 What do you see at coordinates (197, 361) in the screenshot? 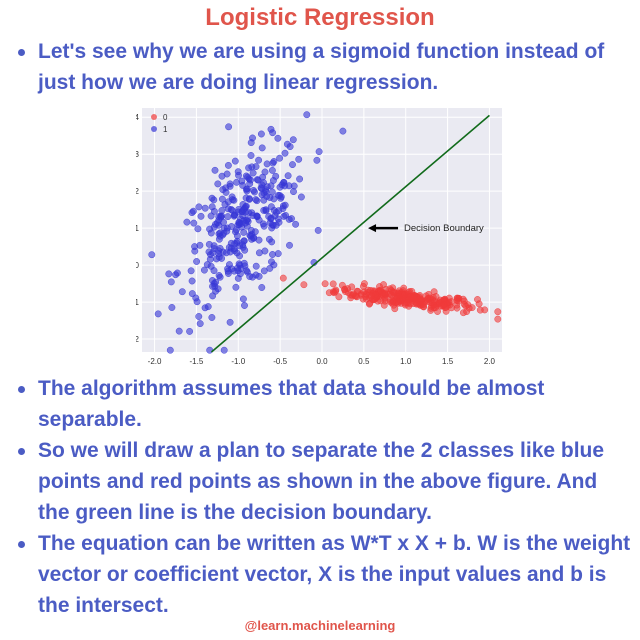
I see `x-tick-label: -1.5` at bounding box center [197, 361].